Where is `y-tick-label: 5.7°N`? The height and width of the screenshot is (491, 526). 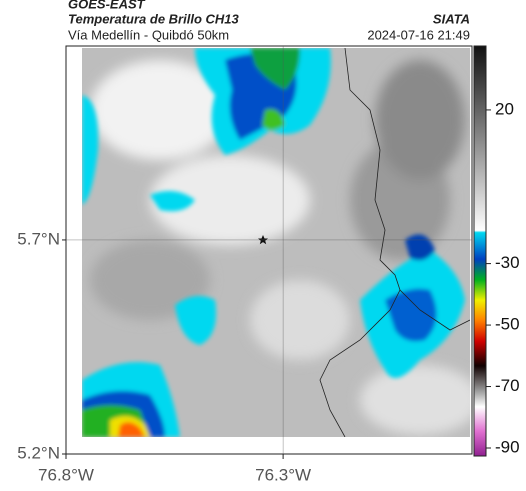 y-tick-label: 5.7°N is located at coordinates (38, 238).